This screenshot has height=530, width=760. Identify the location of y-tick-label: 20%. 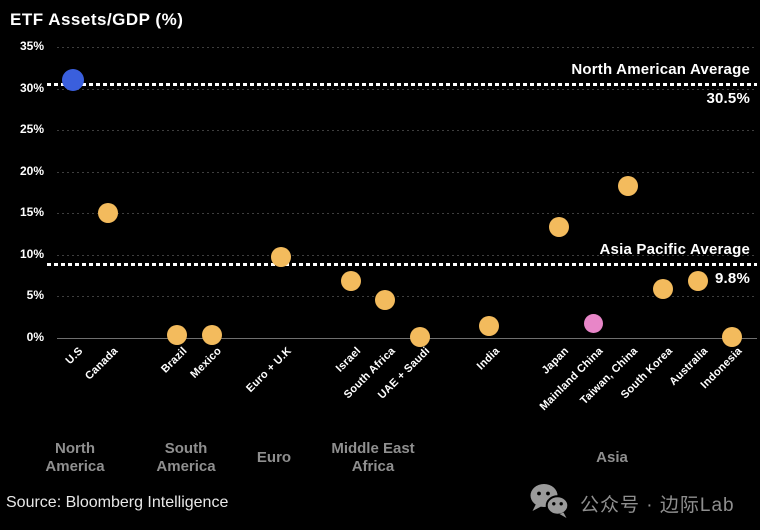
(31, 170).